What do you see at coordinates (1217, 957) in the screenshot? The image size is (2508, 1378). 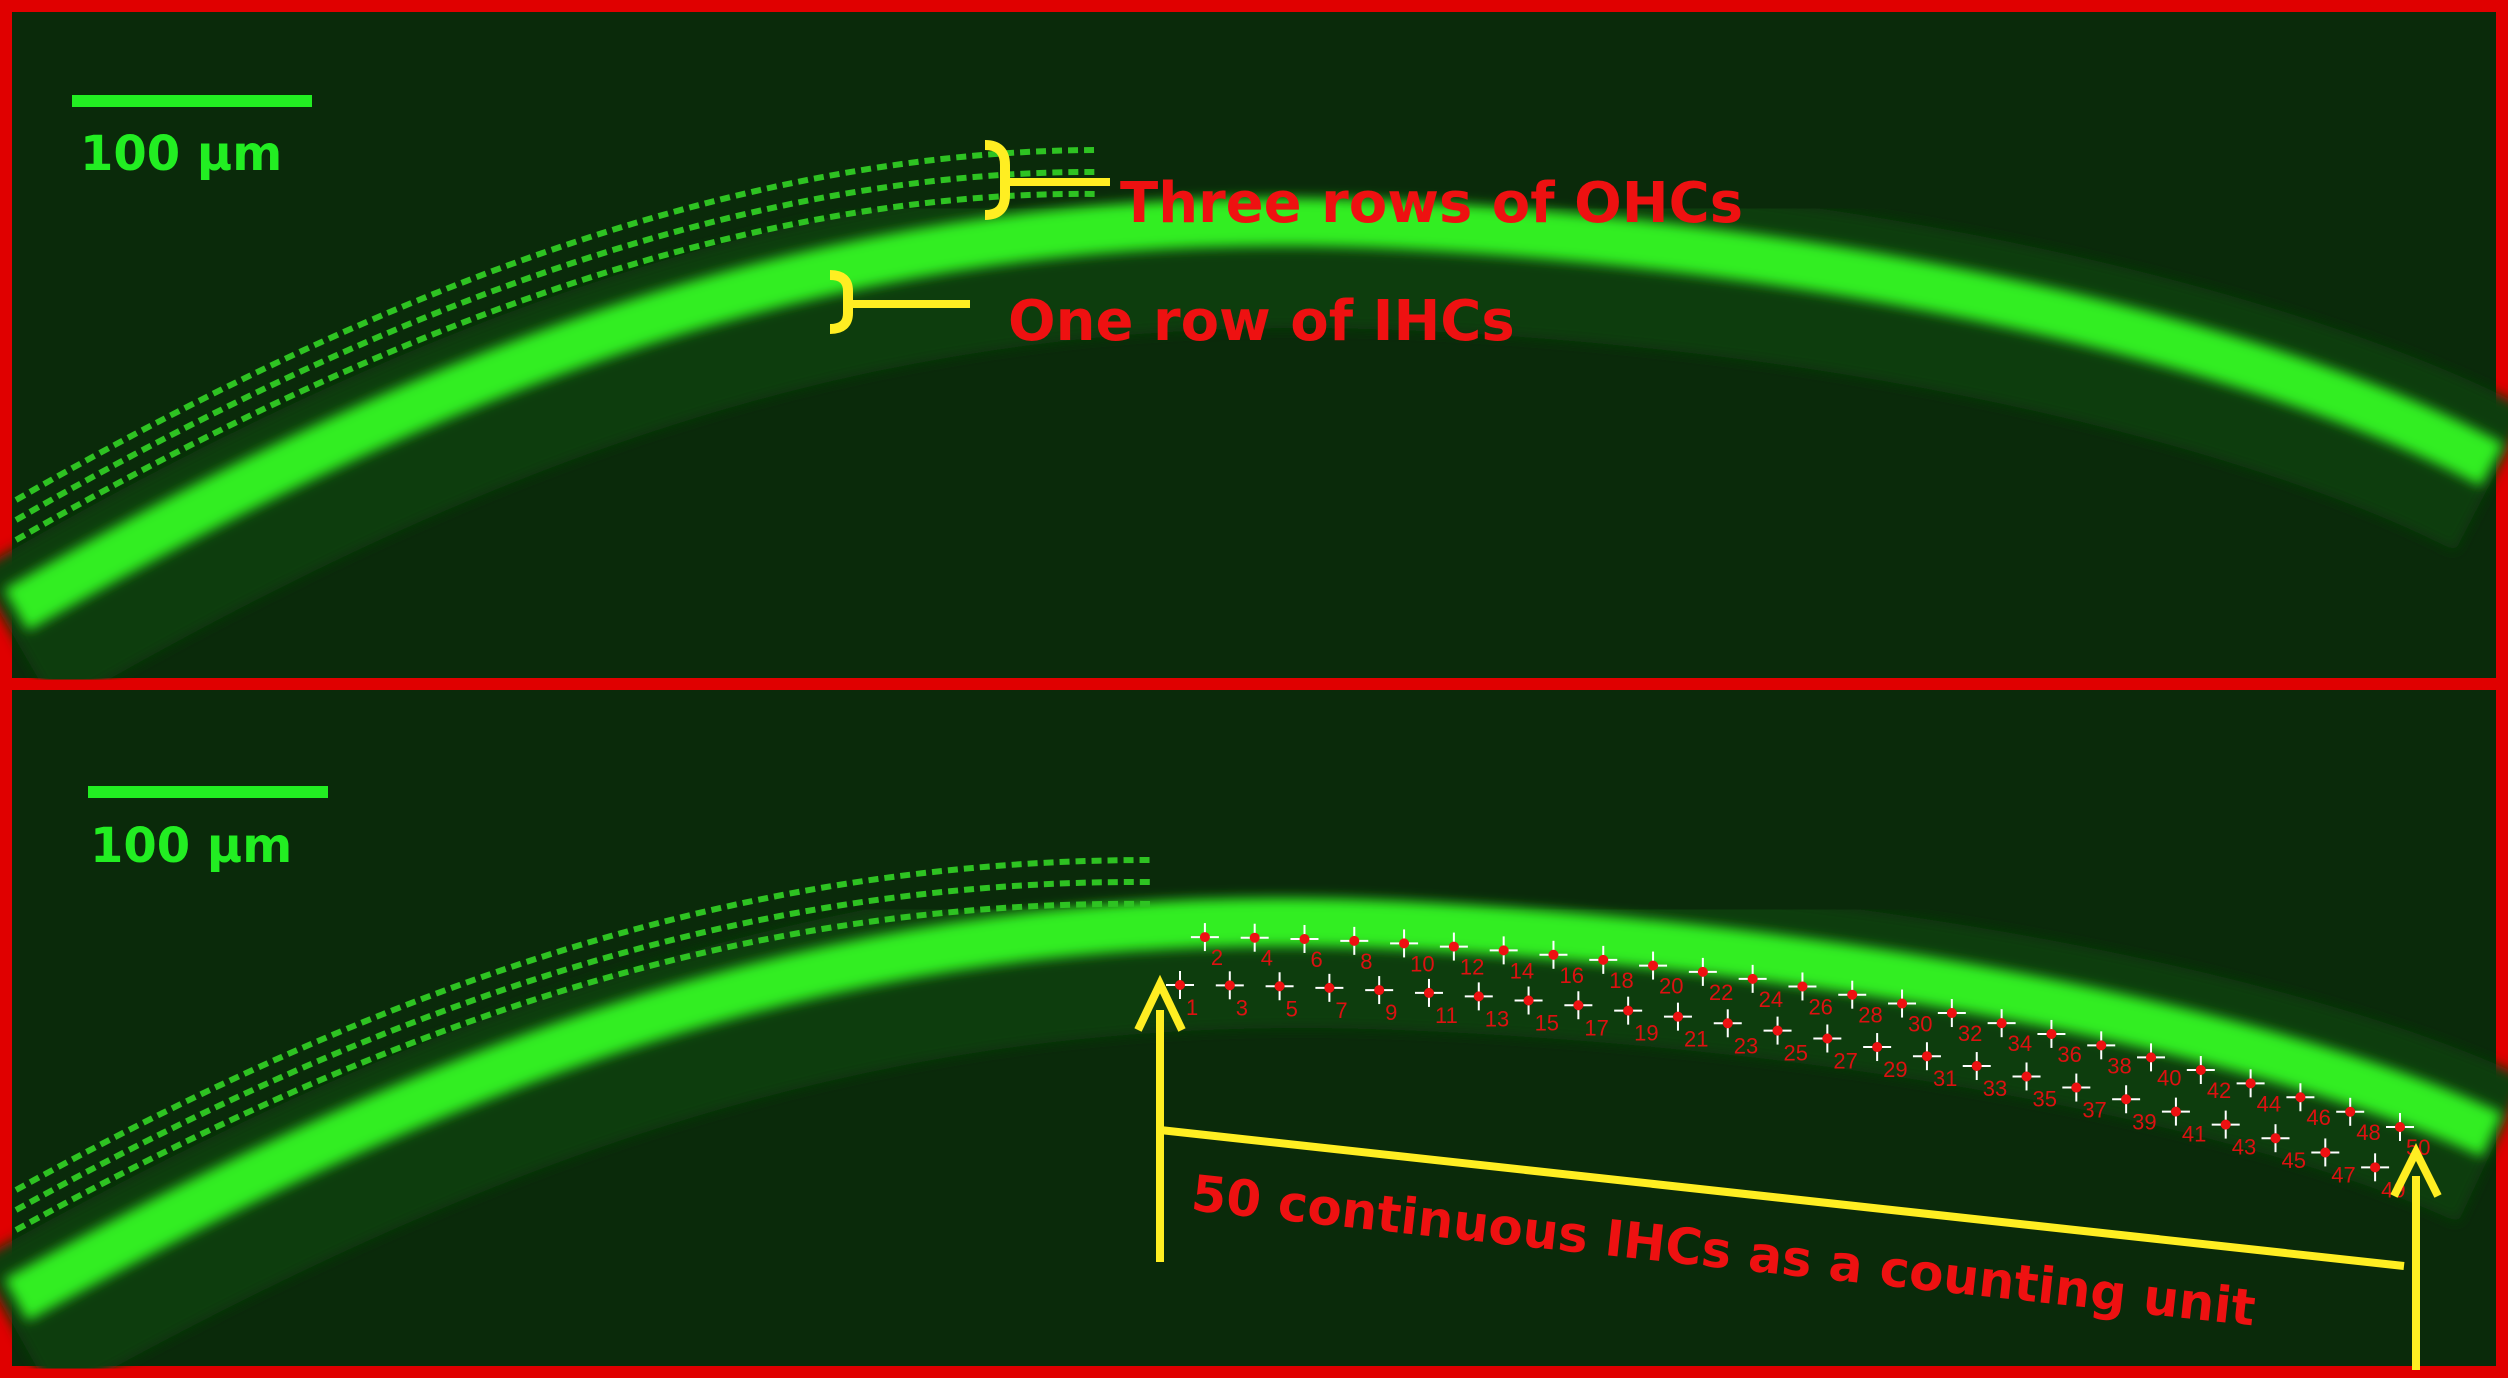 I see `cell-number: 2` at bounding box center [1217, 957].